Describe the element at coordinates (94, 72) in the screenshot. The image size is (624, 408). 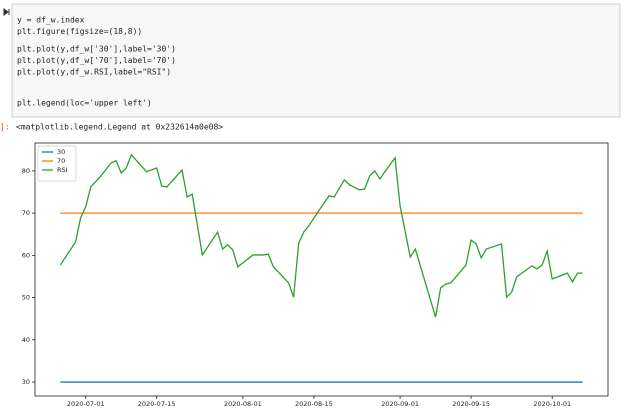
I see `code-line: plt.plot(y,df_w.RSI,label="RSI")` at that location.